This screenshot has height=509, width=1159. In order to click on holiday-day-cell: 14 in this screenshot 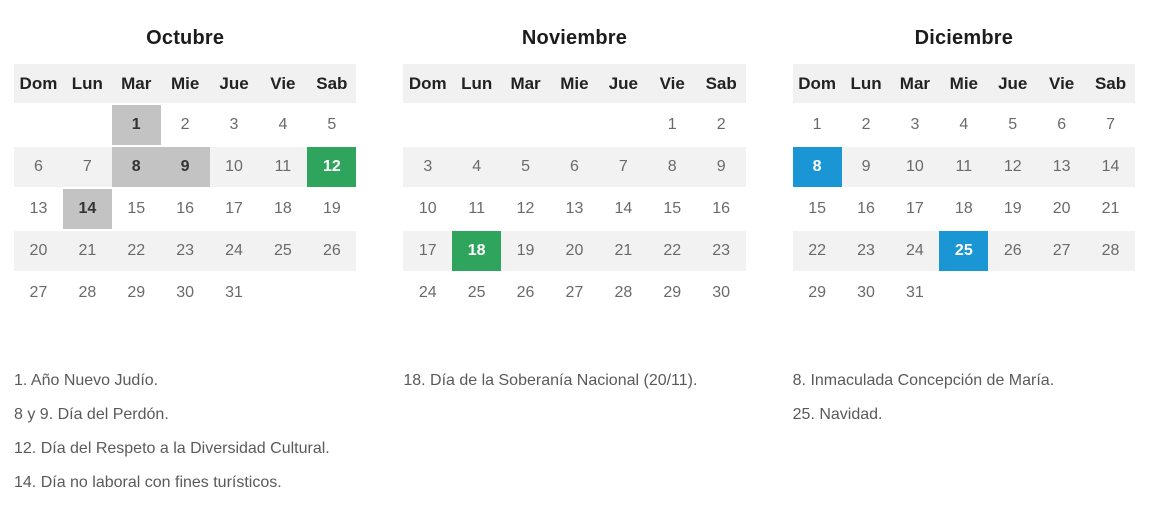, I will do `click(87, 209)`.